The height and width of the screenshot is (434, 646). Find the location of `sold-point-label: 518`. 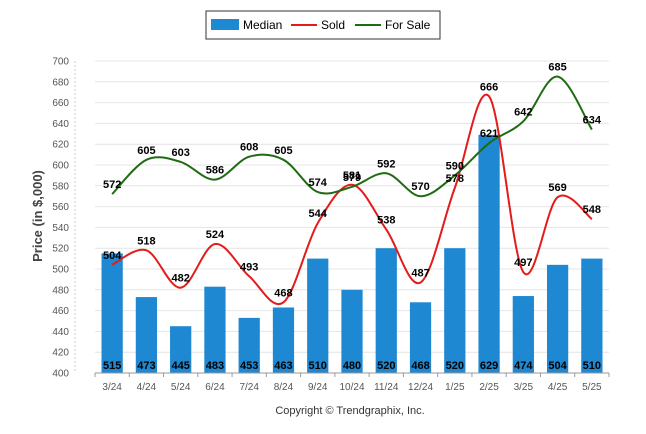

sold-point-label: 518 is located at coordinates (146, 241).